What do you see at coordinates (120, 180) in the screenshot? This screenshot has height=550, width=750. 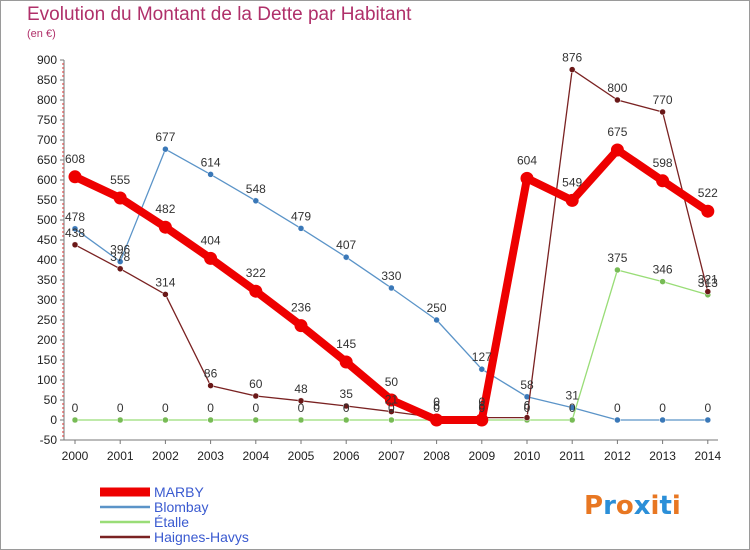 I see `data-label: 555` at bounding box center [120, 180].